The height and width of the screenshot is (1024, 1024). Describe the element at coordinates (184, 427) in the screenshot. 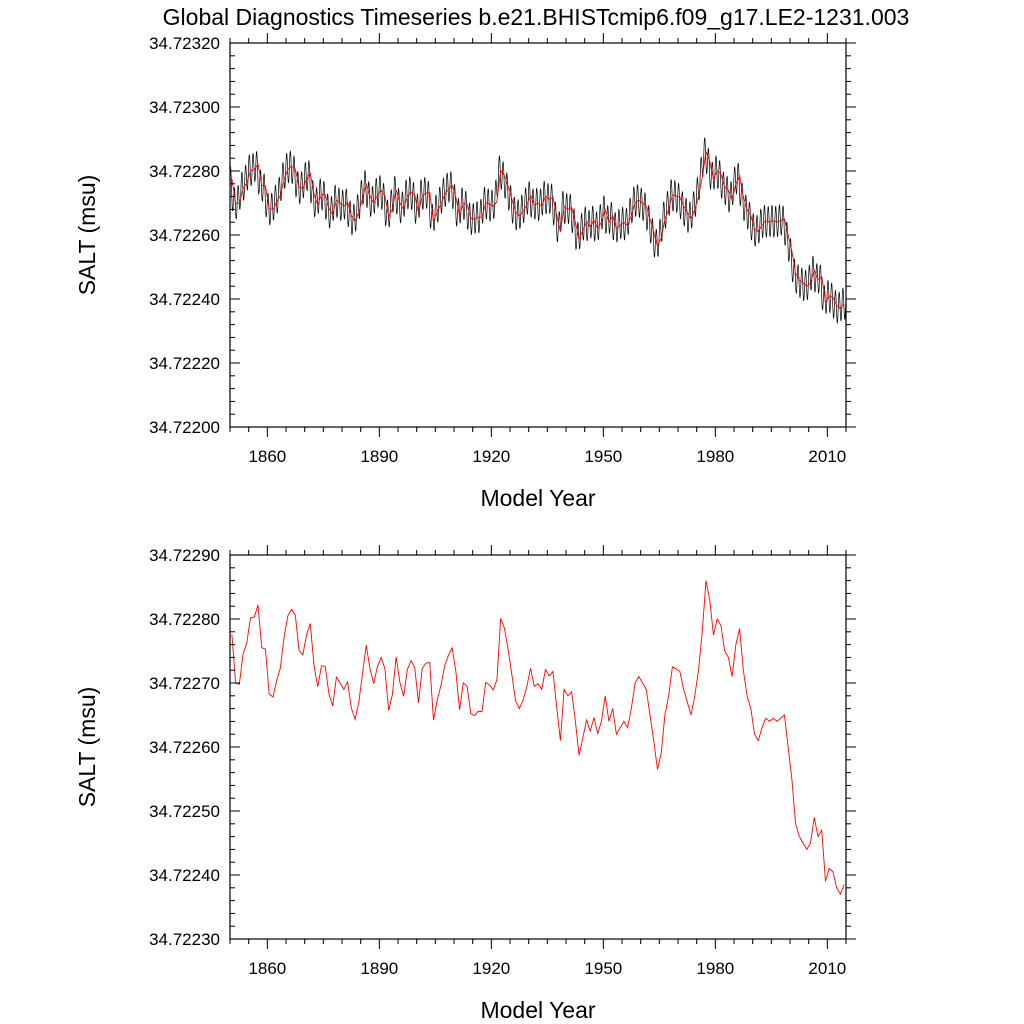

I see `y-tick-label: 34.72200` at that location.